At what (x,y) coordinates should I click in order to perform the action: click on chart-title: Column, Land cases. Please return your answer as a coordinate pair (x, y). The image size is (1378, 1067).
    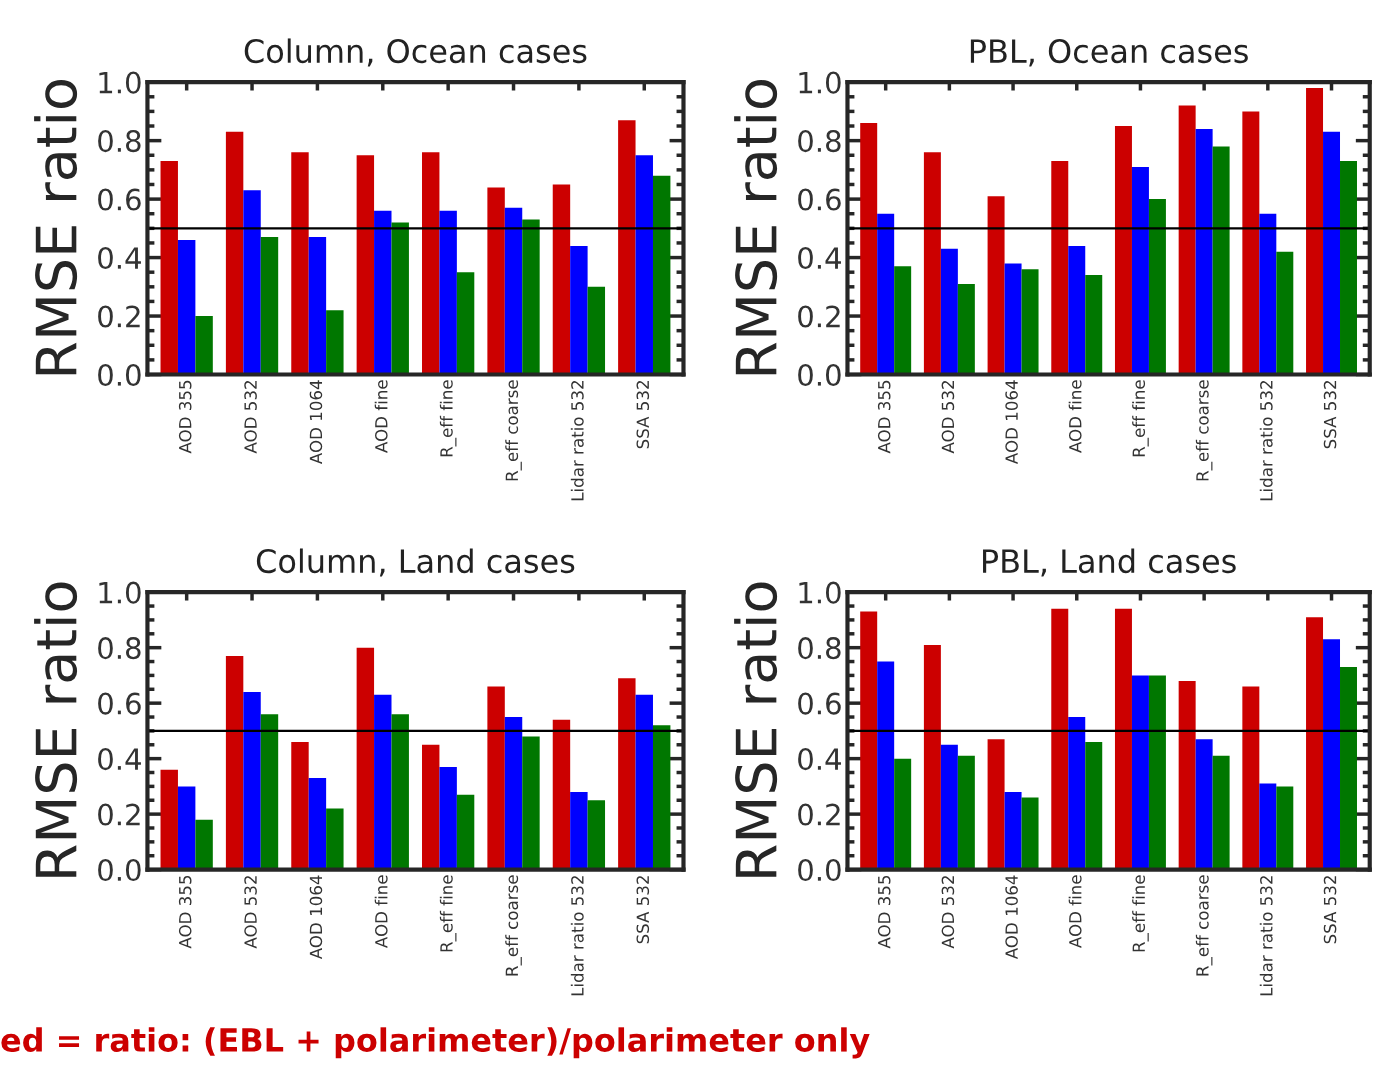
    Looking at the image, I should click on (415, 562).